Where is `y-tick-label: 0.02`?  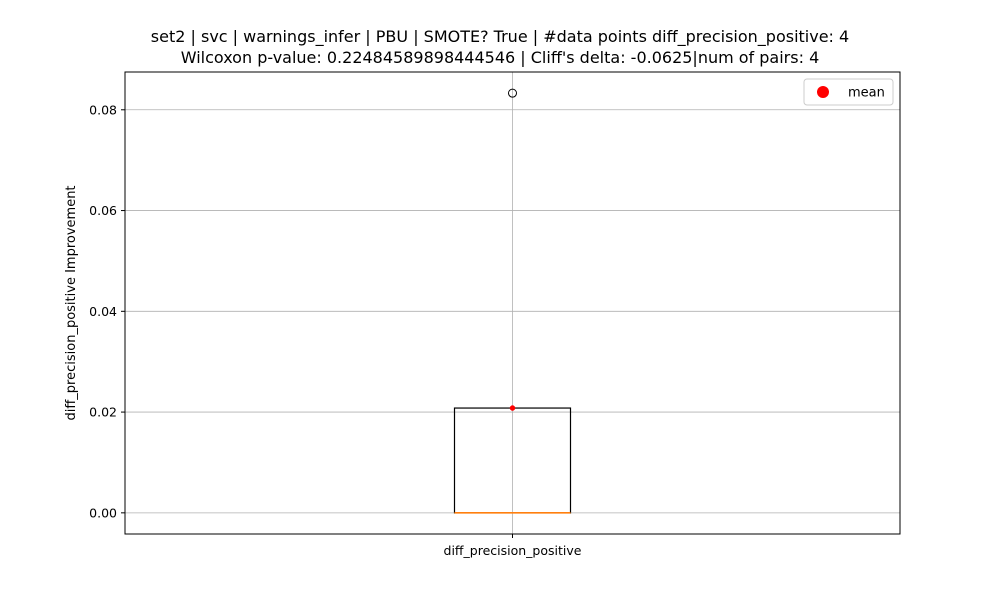
y-tick-label: 0.02 is located at coordinates (103, 412).